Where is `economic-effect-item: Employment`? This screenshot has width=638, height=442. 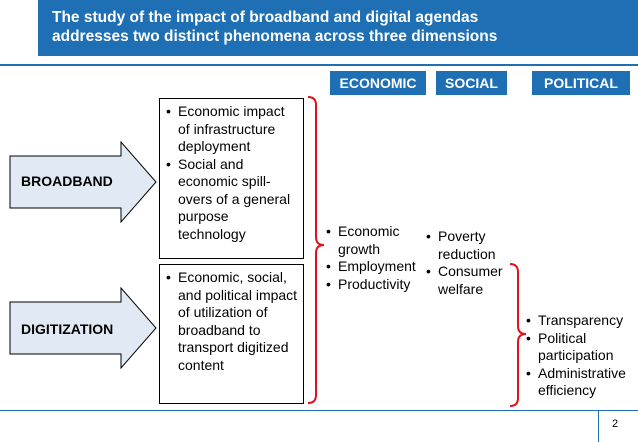
economic-effect-item: Employment is located at coordinates (376, 267).